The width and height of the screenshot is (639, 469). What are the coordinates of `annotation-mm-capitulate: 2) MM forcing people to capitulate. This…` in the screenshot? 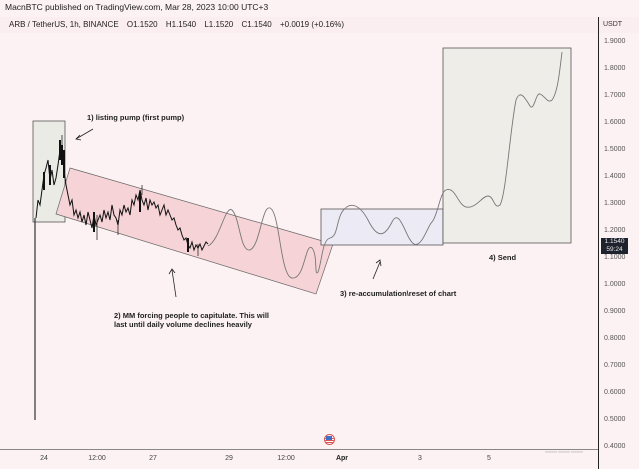 It's located at (191, 320).